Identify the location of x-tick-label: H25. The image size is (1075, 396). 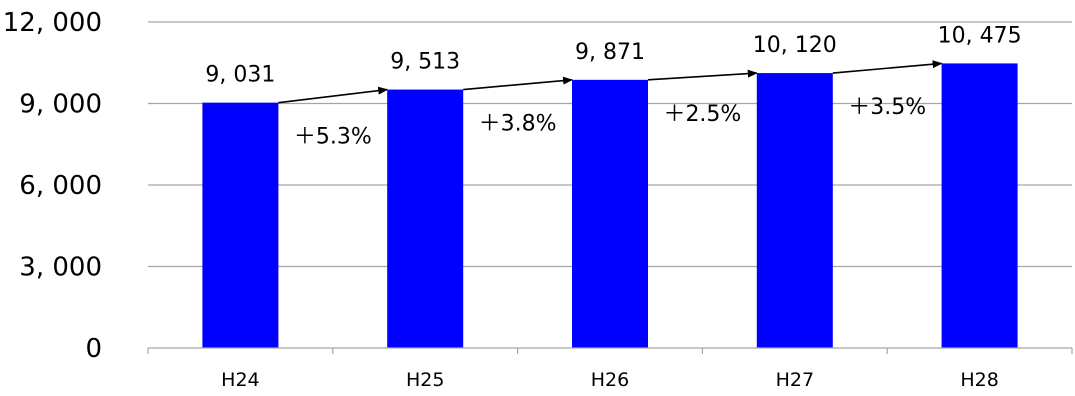
(425, 380).